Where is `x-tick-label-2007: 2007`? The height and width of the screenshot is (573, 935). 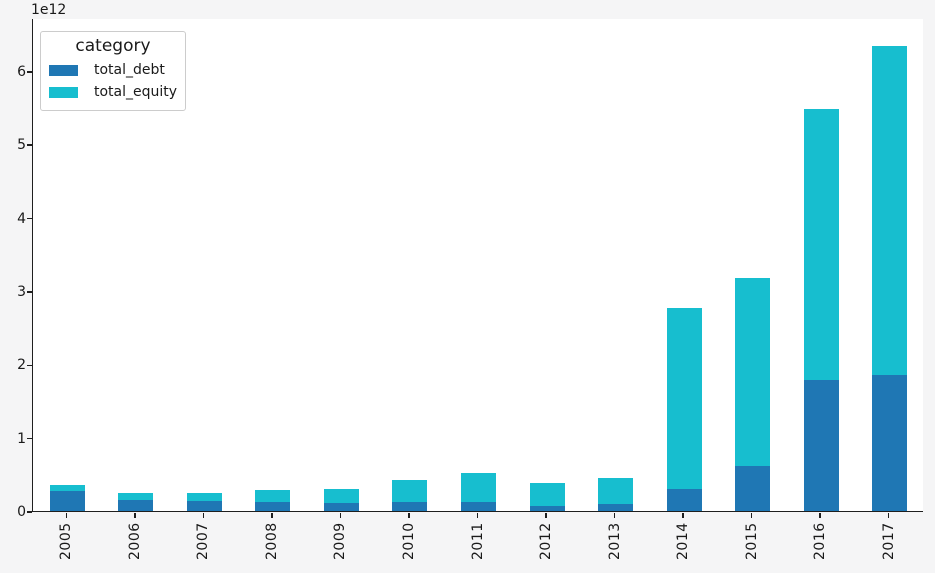 x-tick-label-2007: 2007 is located at coordinates (203, 541).